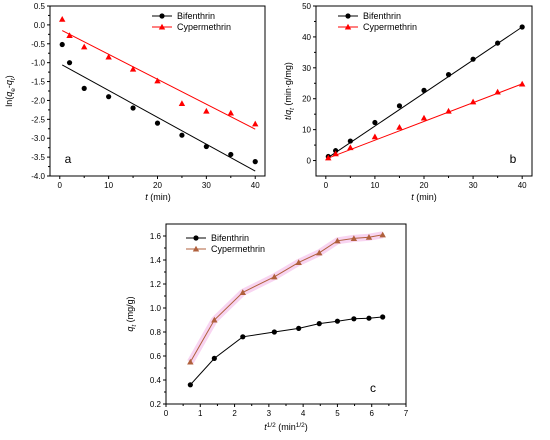 The height and width of the screenshot is (440, 550). I want to click on panel-a-y-tick-label: -2.5, so click(38, 119).